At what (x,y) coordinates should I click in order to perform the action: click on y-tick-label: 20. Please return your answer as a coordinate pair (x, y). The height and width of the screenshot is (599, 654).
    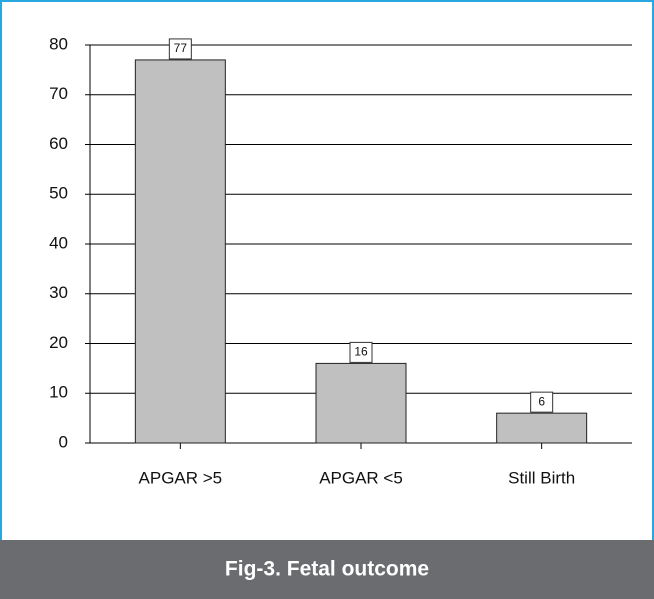
    Looking at the image, I should click on (58, 342).